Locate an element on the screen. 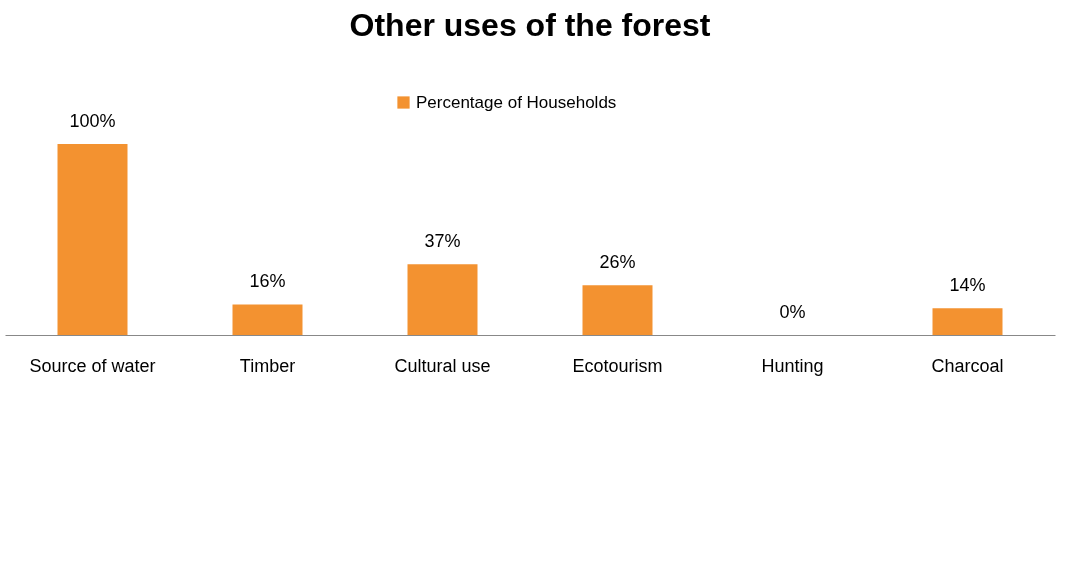  x-tick-label: Cultural use is located at coordinates (442, 365).